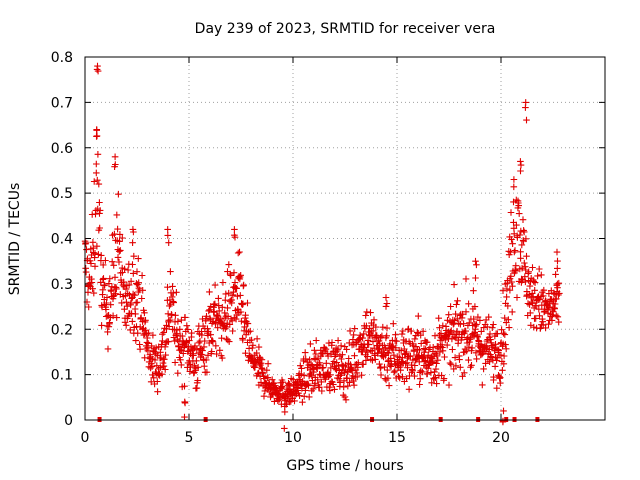  Describe the element at coordinates (85, 438) in the screenshot. I see `x-tick-label: 0` at that location.